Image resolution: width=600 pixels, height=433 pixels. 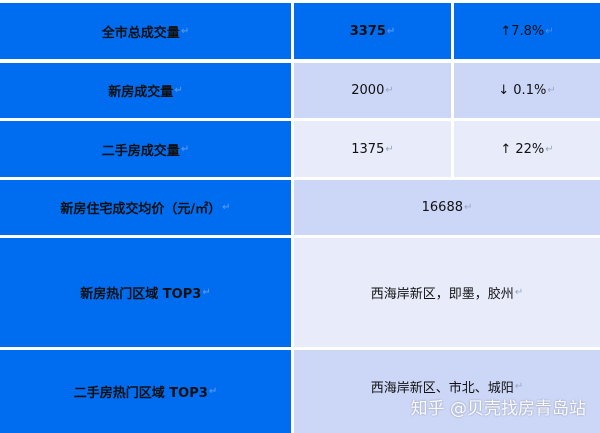 What do you see at coordinates (141, 209) in the screenshot?
I see `label-text: 新房住宅成交均价（元/㎡）` at bounding box center [141, 209].